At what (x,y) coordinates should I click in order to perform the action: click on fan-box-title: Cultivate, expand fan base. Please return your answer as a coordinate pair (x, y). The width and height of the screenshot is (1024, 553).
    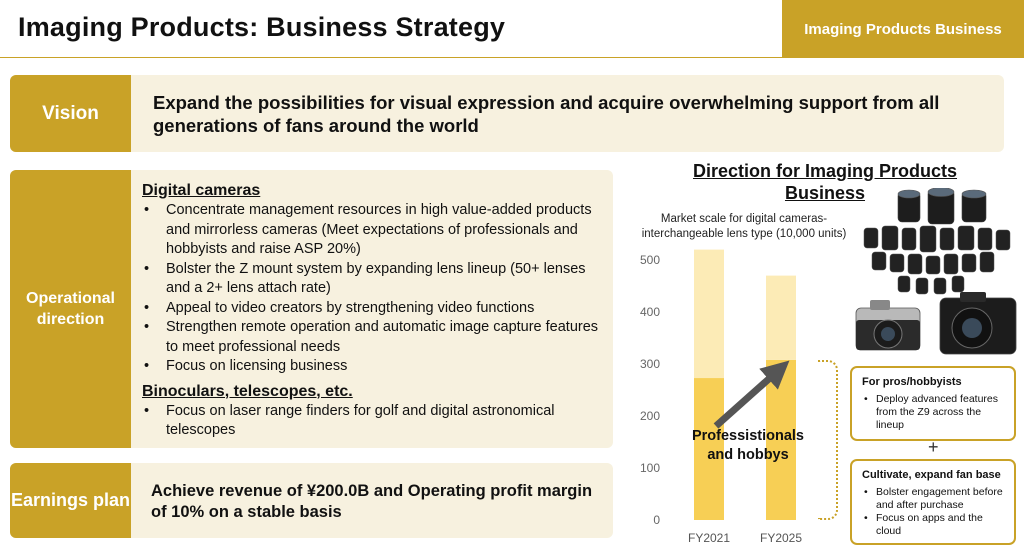
    Looking at the image, I should click on (931, 475).